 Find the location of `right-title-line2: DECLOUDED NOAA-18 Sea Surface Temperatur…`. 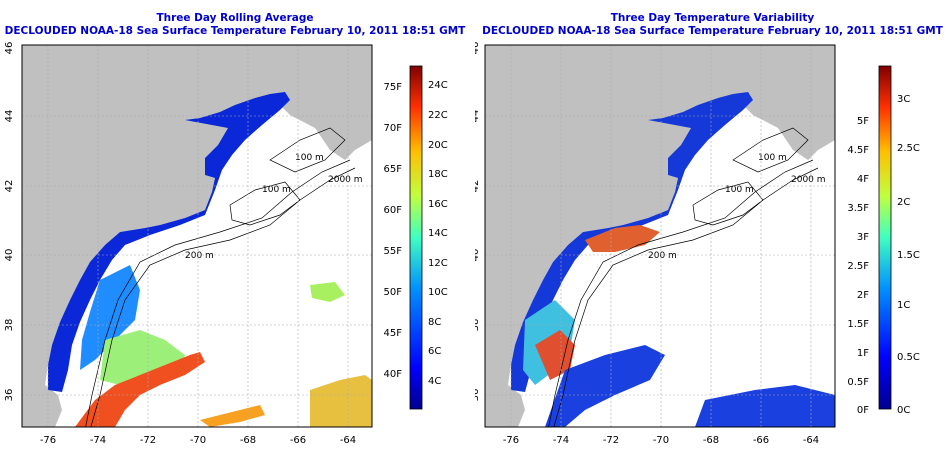

right-title-line2: DECLOUDED NOAA-18 Sea Surface Temperatur… is located at coordinates (712, 31).